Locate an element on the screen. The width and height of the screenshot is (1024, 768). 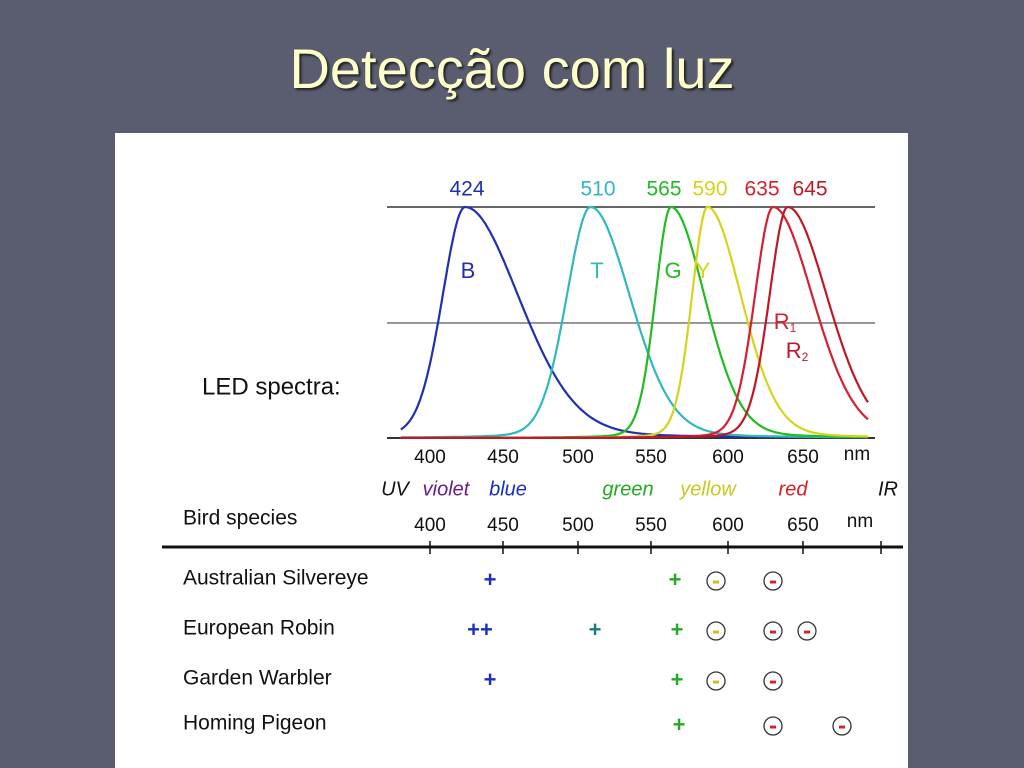
table-header: Bird species is located at coordinates (240, 518).